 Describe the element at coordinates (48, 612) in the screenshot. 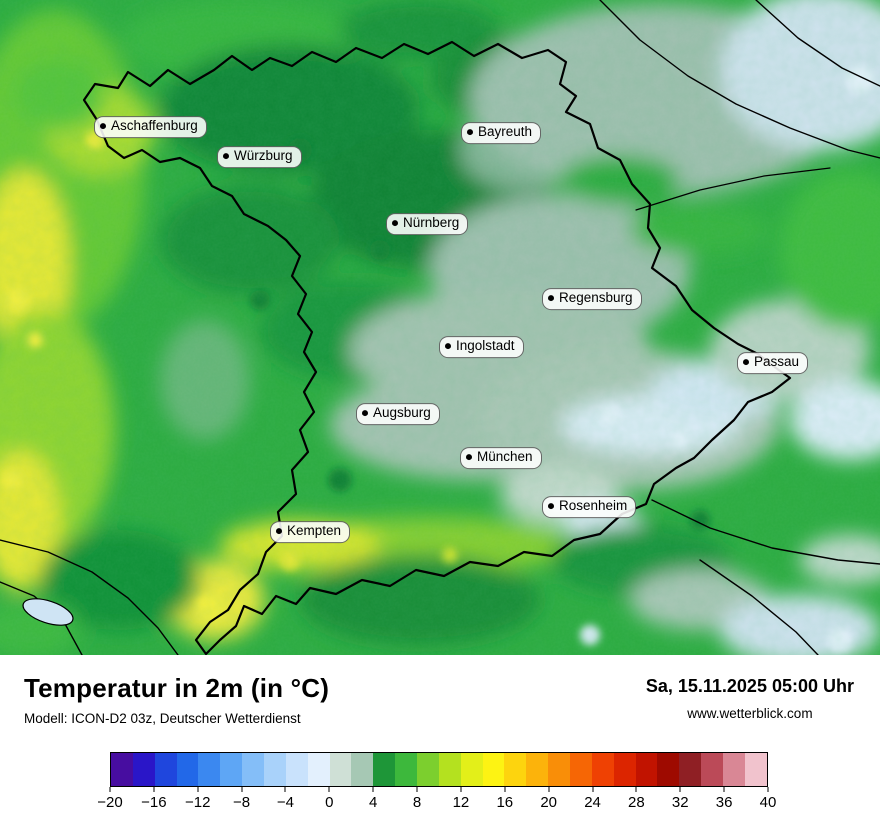

I see `lake-constance` at that location.